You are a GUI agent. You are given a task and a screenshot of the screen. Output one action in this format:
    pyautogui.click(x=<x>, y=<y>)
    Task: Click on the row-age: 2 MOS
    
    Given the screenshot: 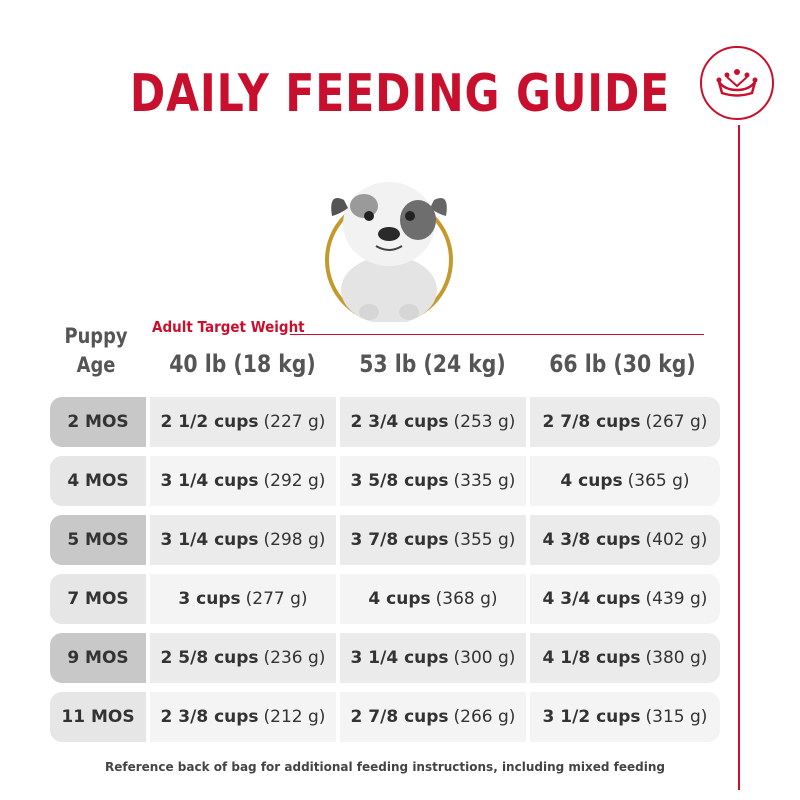 What is the action you would take?
    pyautogui.click(x=98, y=422)
    